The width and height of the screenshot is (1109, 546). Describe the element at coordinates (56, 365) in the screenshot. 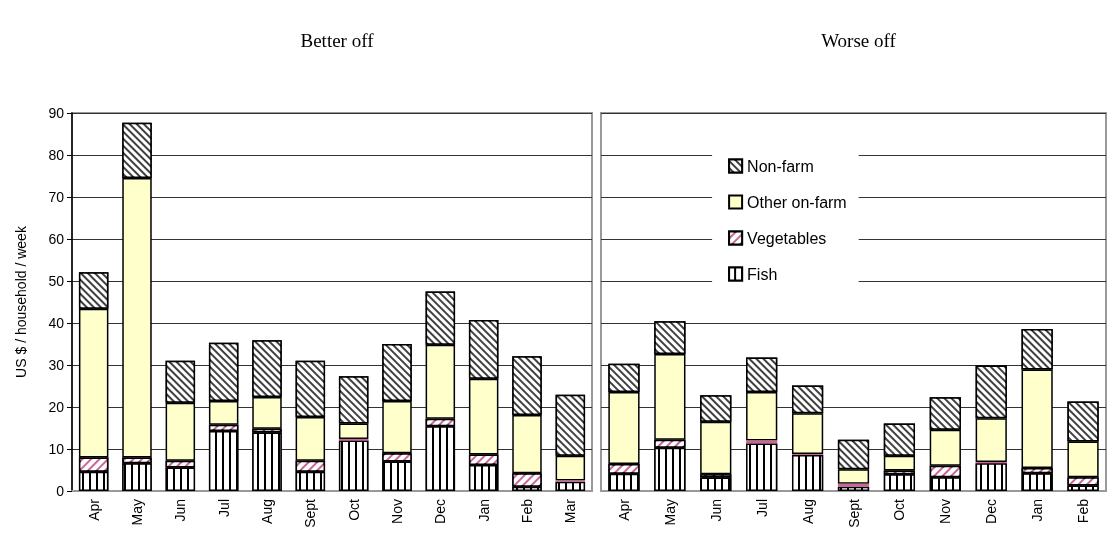

I see `y-tick-label: 30` at that location.